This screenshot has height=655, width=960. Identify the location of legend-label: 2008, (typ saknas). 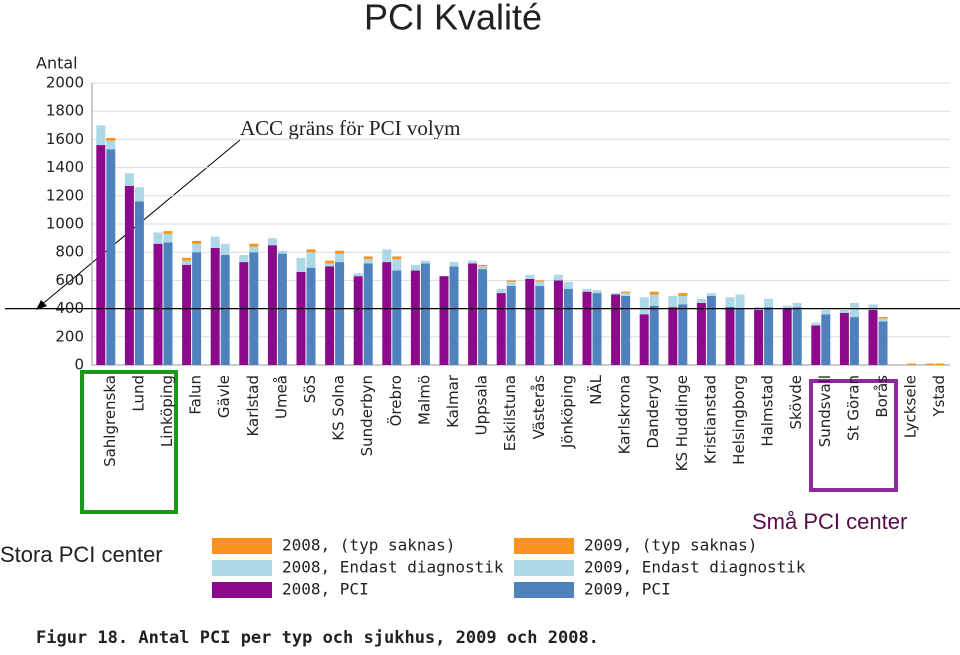
(368, 545).